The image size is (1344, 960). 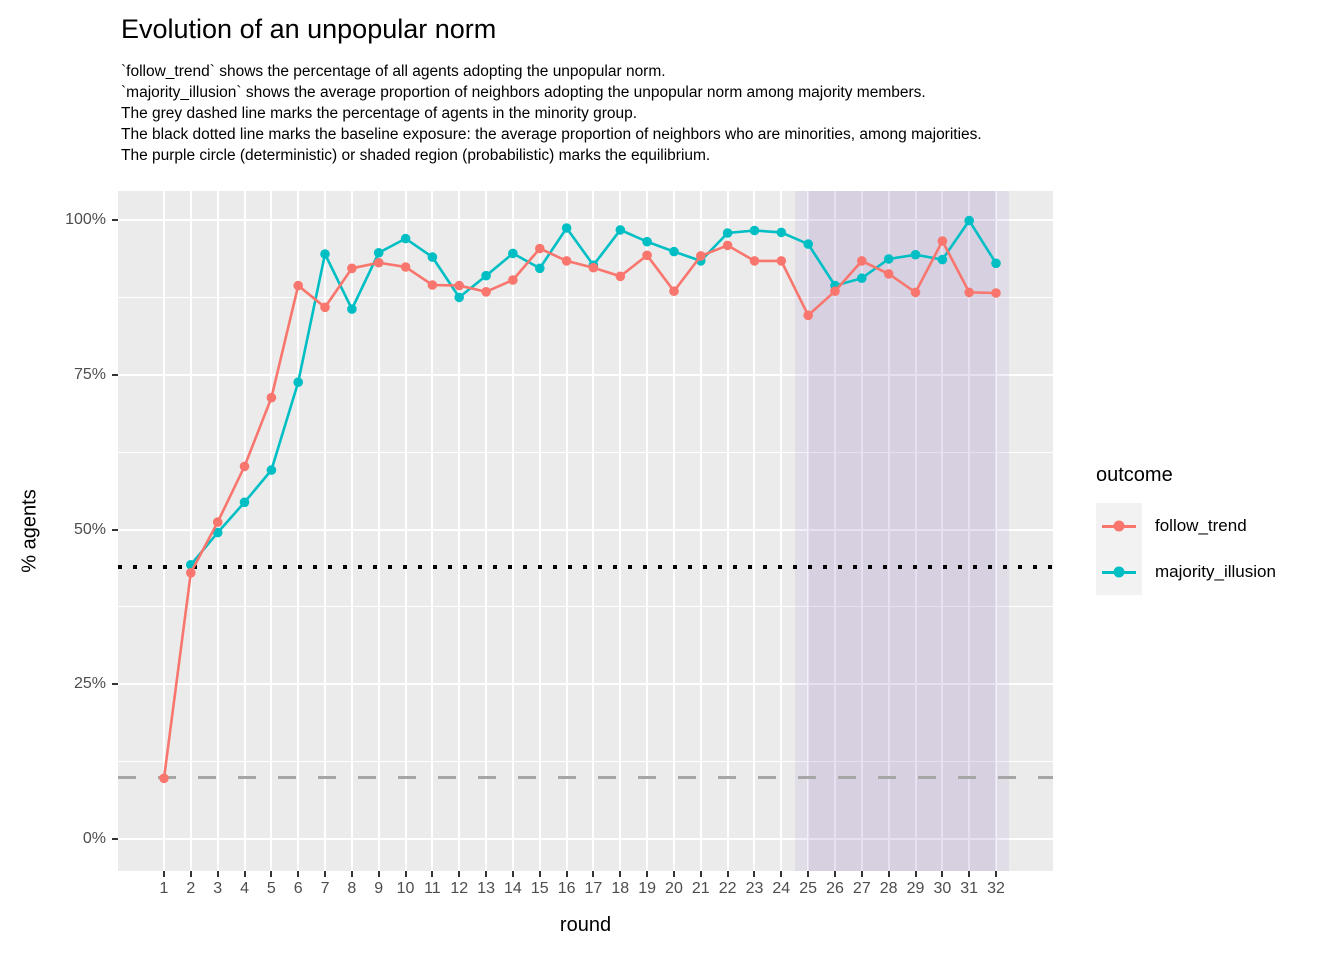 I want to click on x-tick-label: 7, so click(x=325, y=888).